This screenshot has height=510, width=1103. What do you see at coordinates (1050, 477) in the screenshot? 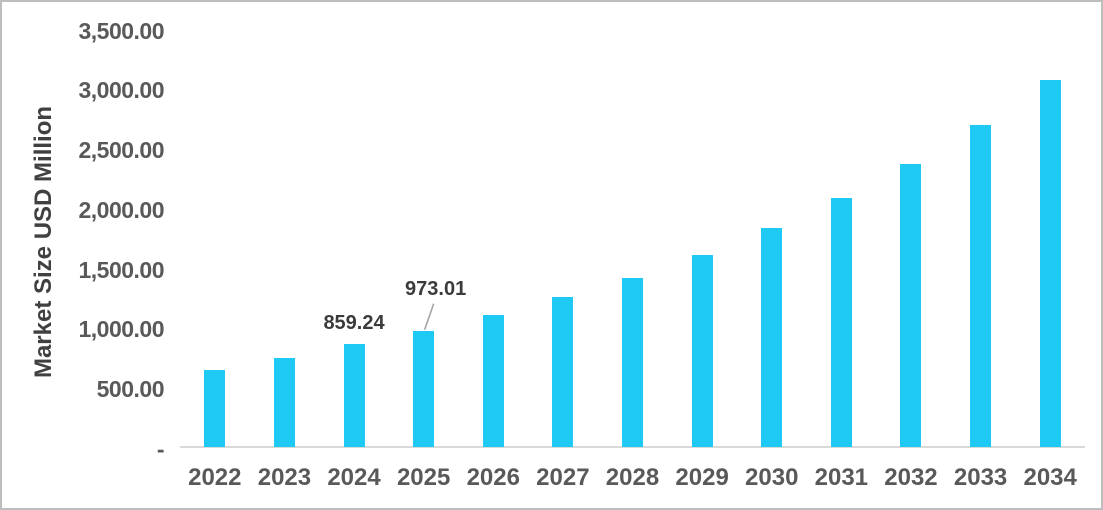
I see `x-tick-label-2034: 2034` at bounding box center [1050, 477].